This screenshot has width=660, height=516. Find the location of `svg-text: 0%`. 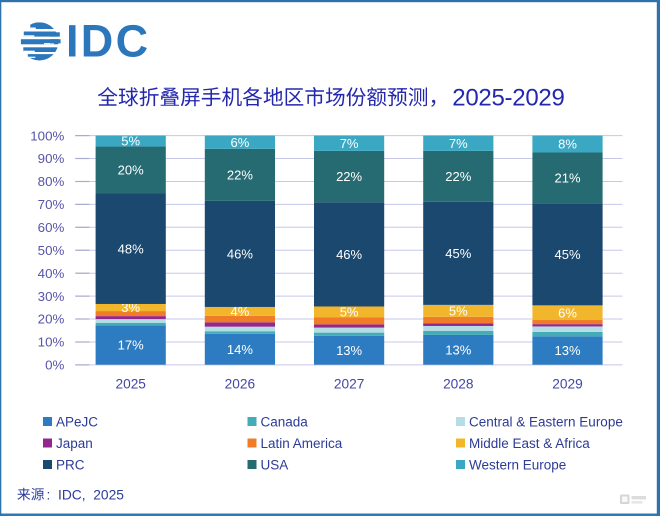

svg-text: 0% is located at coordinates (54, 365).